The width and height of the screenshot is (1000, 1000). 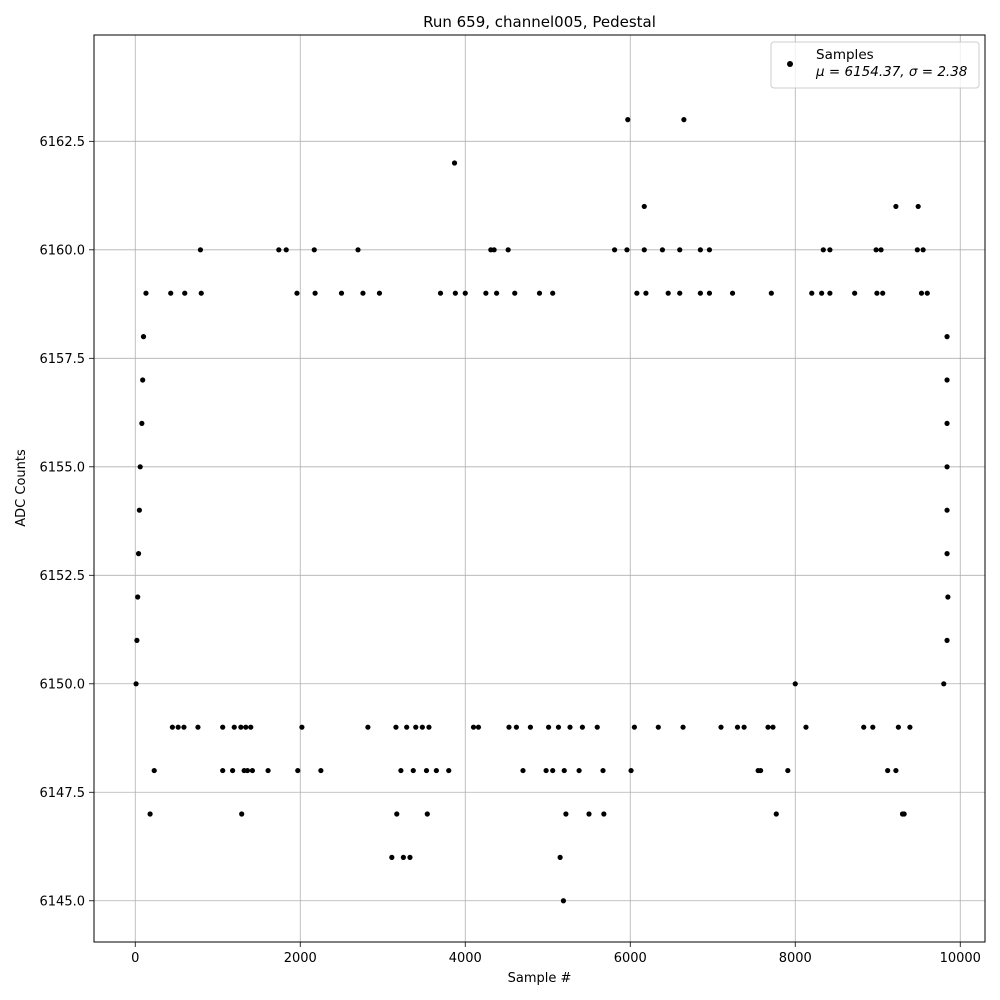 I want to click on y-tick-label: 6152.5, so click(x=63, y=576).